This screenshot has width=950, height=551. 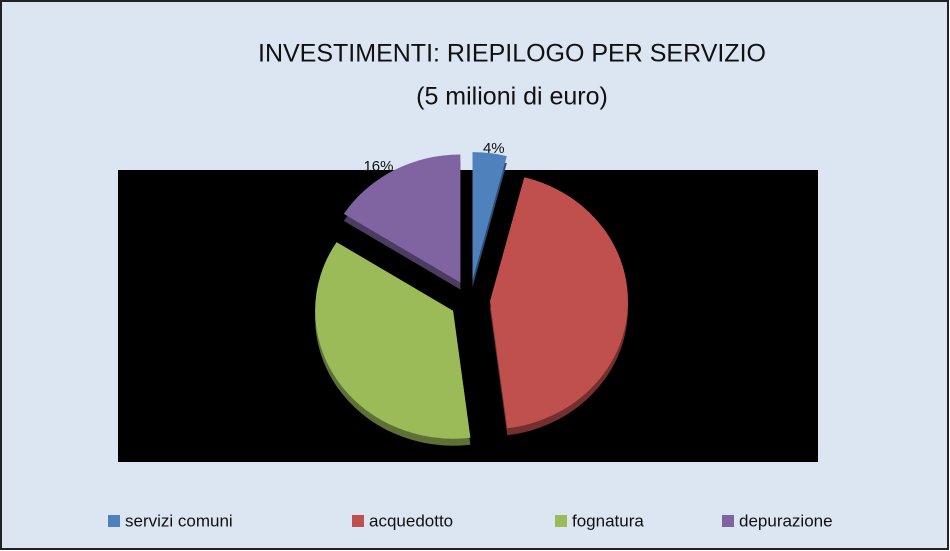 What do you see at coordinates (512, 97) in the screenshot?
I see `chart-subtitle: (5 milioni di euro)` at bounding box center [512, 97].